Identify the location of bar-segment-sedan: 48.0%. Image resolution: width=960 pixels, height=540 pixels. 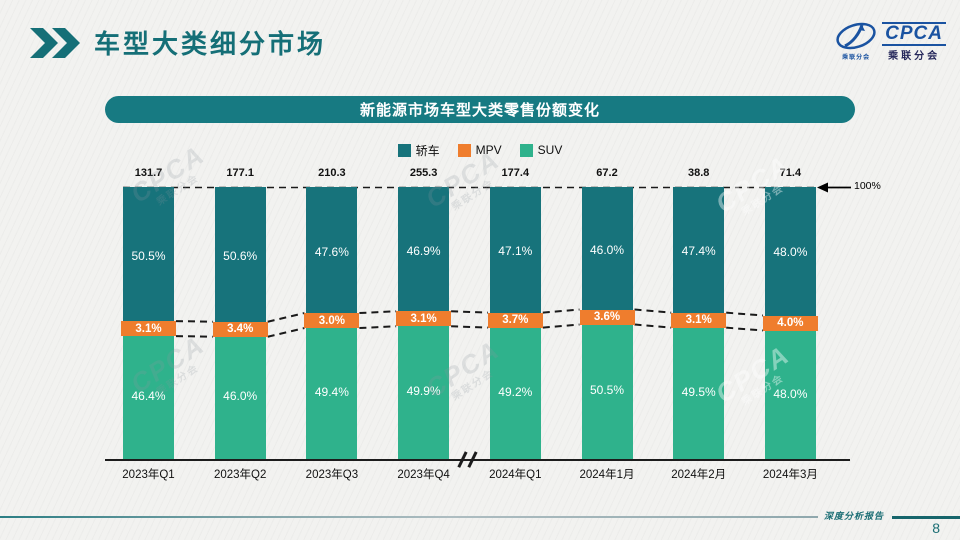
(790, 252).